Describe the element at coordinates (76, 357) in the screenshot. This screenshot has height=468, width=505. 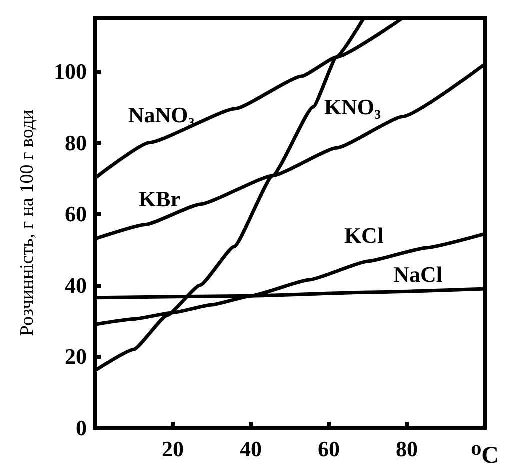
I see `y-tick-label: 20` at that location.